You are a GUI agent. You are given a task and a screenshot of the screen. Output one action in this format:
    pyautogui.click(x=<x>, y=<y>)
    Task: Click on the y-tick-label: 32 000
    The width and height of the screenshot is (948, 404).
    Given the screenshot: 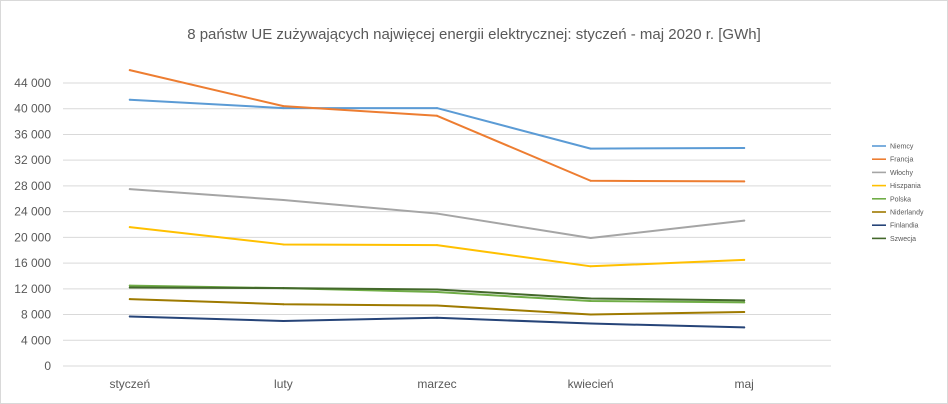 What is the action you would take?
    pyautogui.click(x=32, y=160)
    